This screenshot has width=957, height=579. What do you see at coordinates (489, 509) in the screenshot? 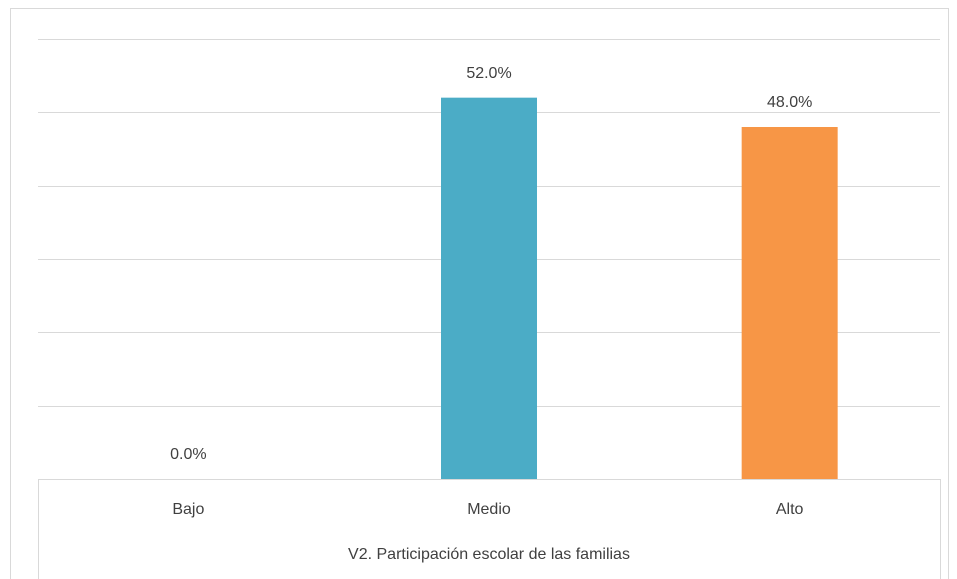
I see `x-tick-label: Medio` at bounding box center [489, 509].